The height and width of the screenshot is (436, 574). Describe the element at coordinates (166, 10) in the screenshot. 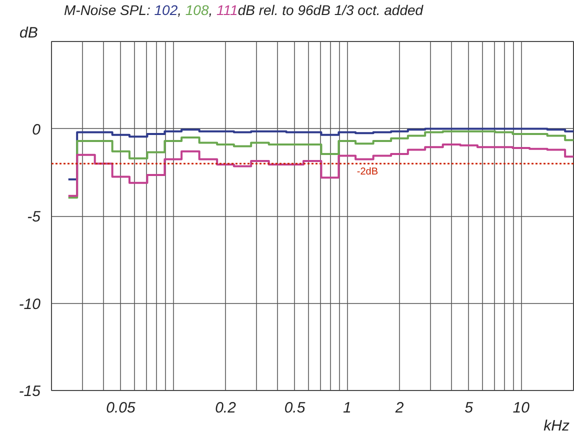

I see `text: 102` at that location.